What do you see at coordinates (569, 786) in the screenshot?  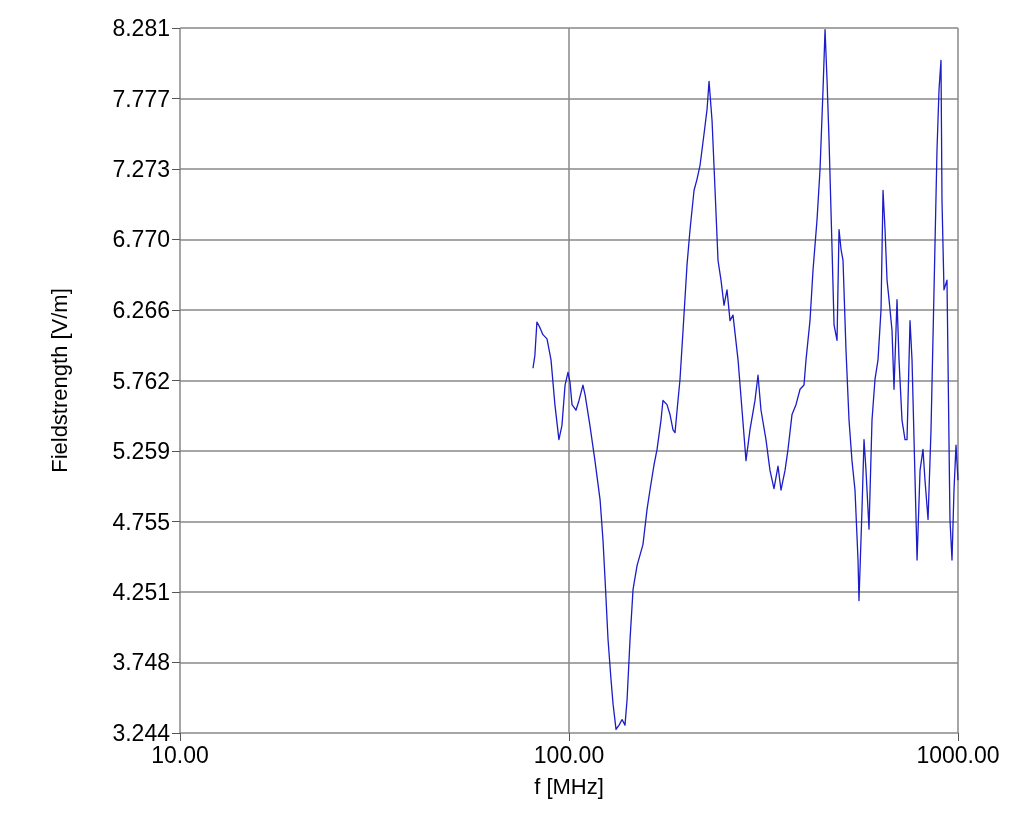 I see `x-axis-title: f [MHz]` at bounding box center [569, 786].